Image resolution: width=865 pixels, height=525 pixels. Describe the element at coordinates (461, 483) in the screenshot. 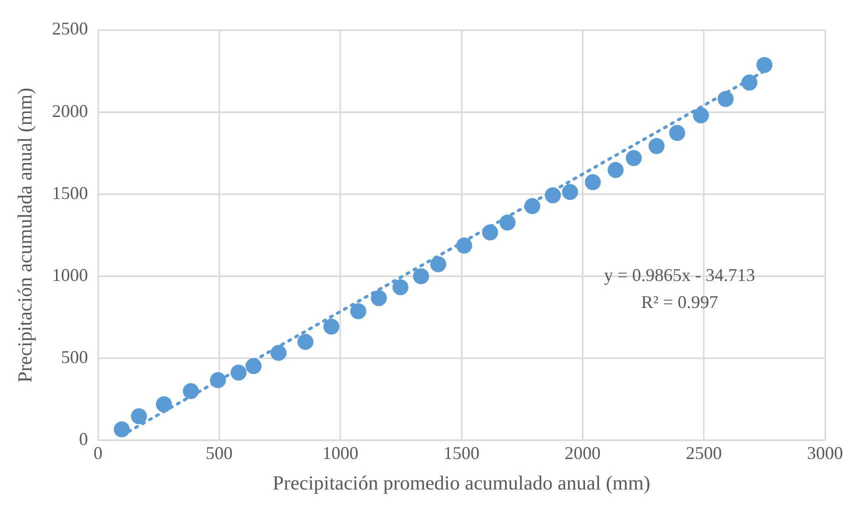

I see `x-axis-title: Precipitación promedio acumulado anual (mm)` at that location.